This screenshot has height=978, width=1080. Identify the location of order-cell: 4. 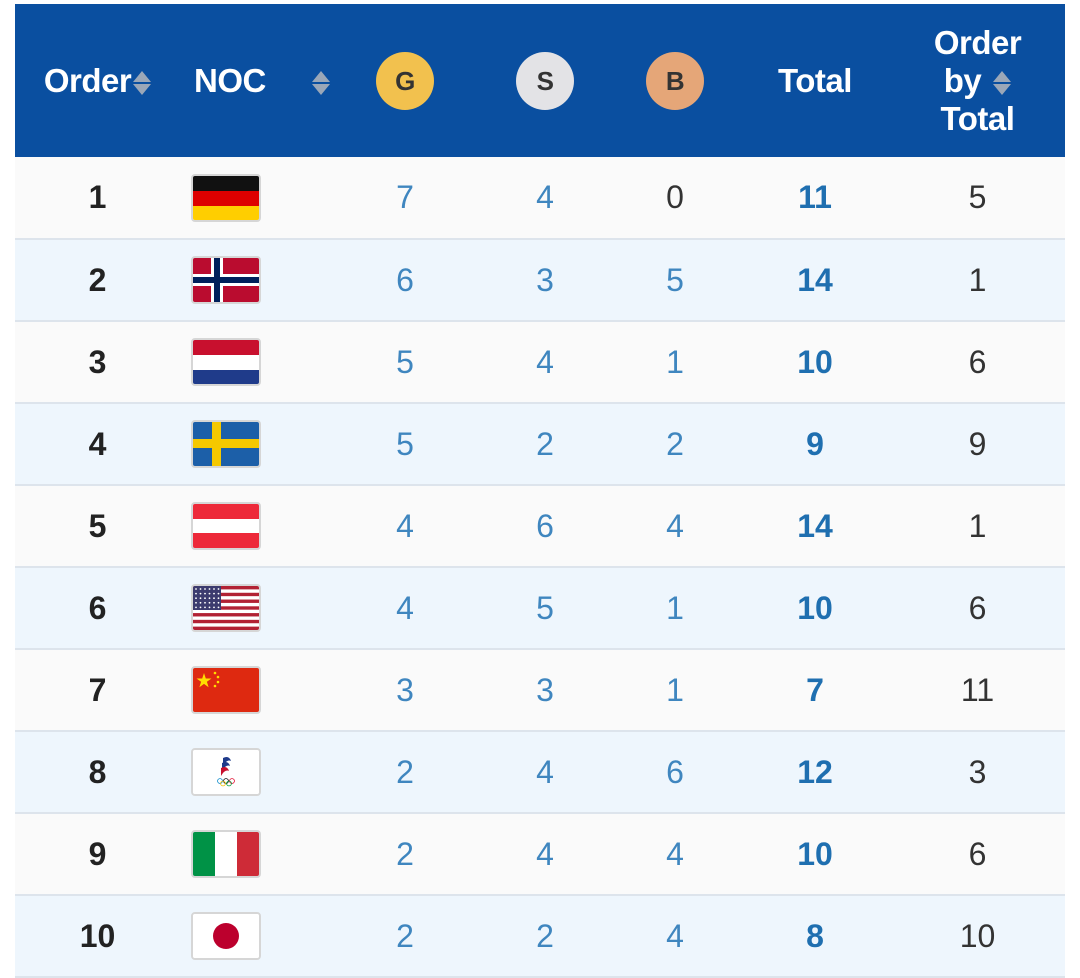
(97, 443).